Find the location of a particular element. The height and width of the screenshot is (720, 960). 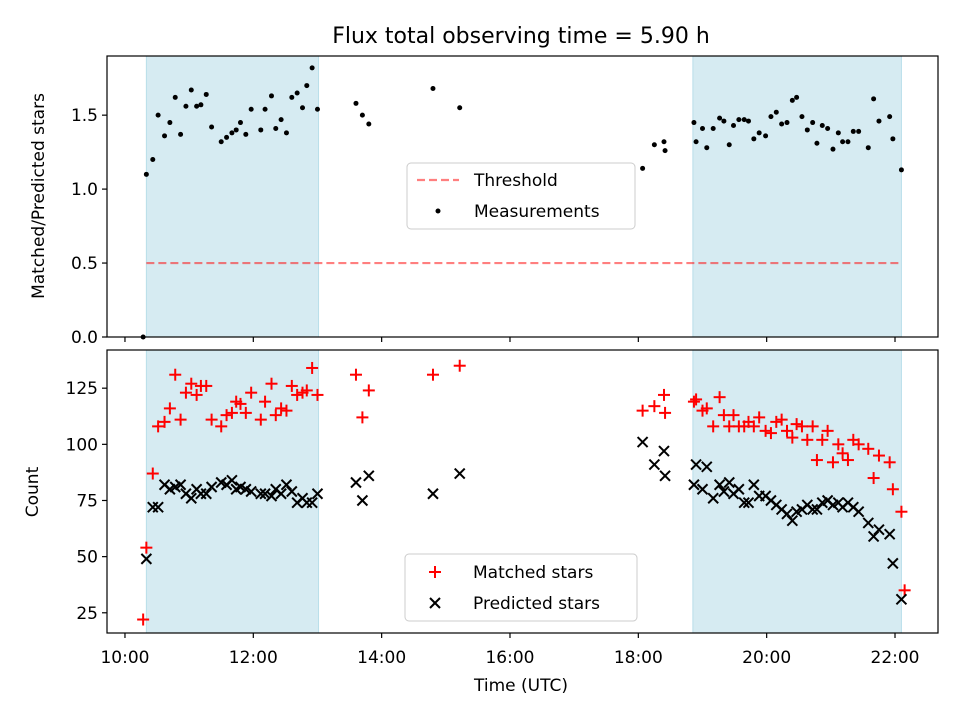

threshold-legend-label: Threshold is located at coordinates (515, 181).